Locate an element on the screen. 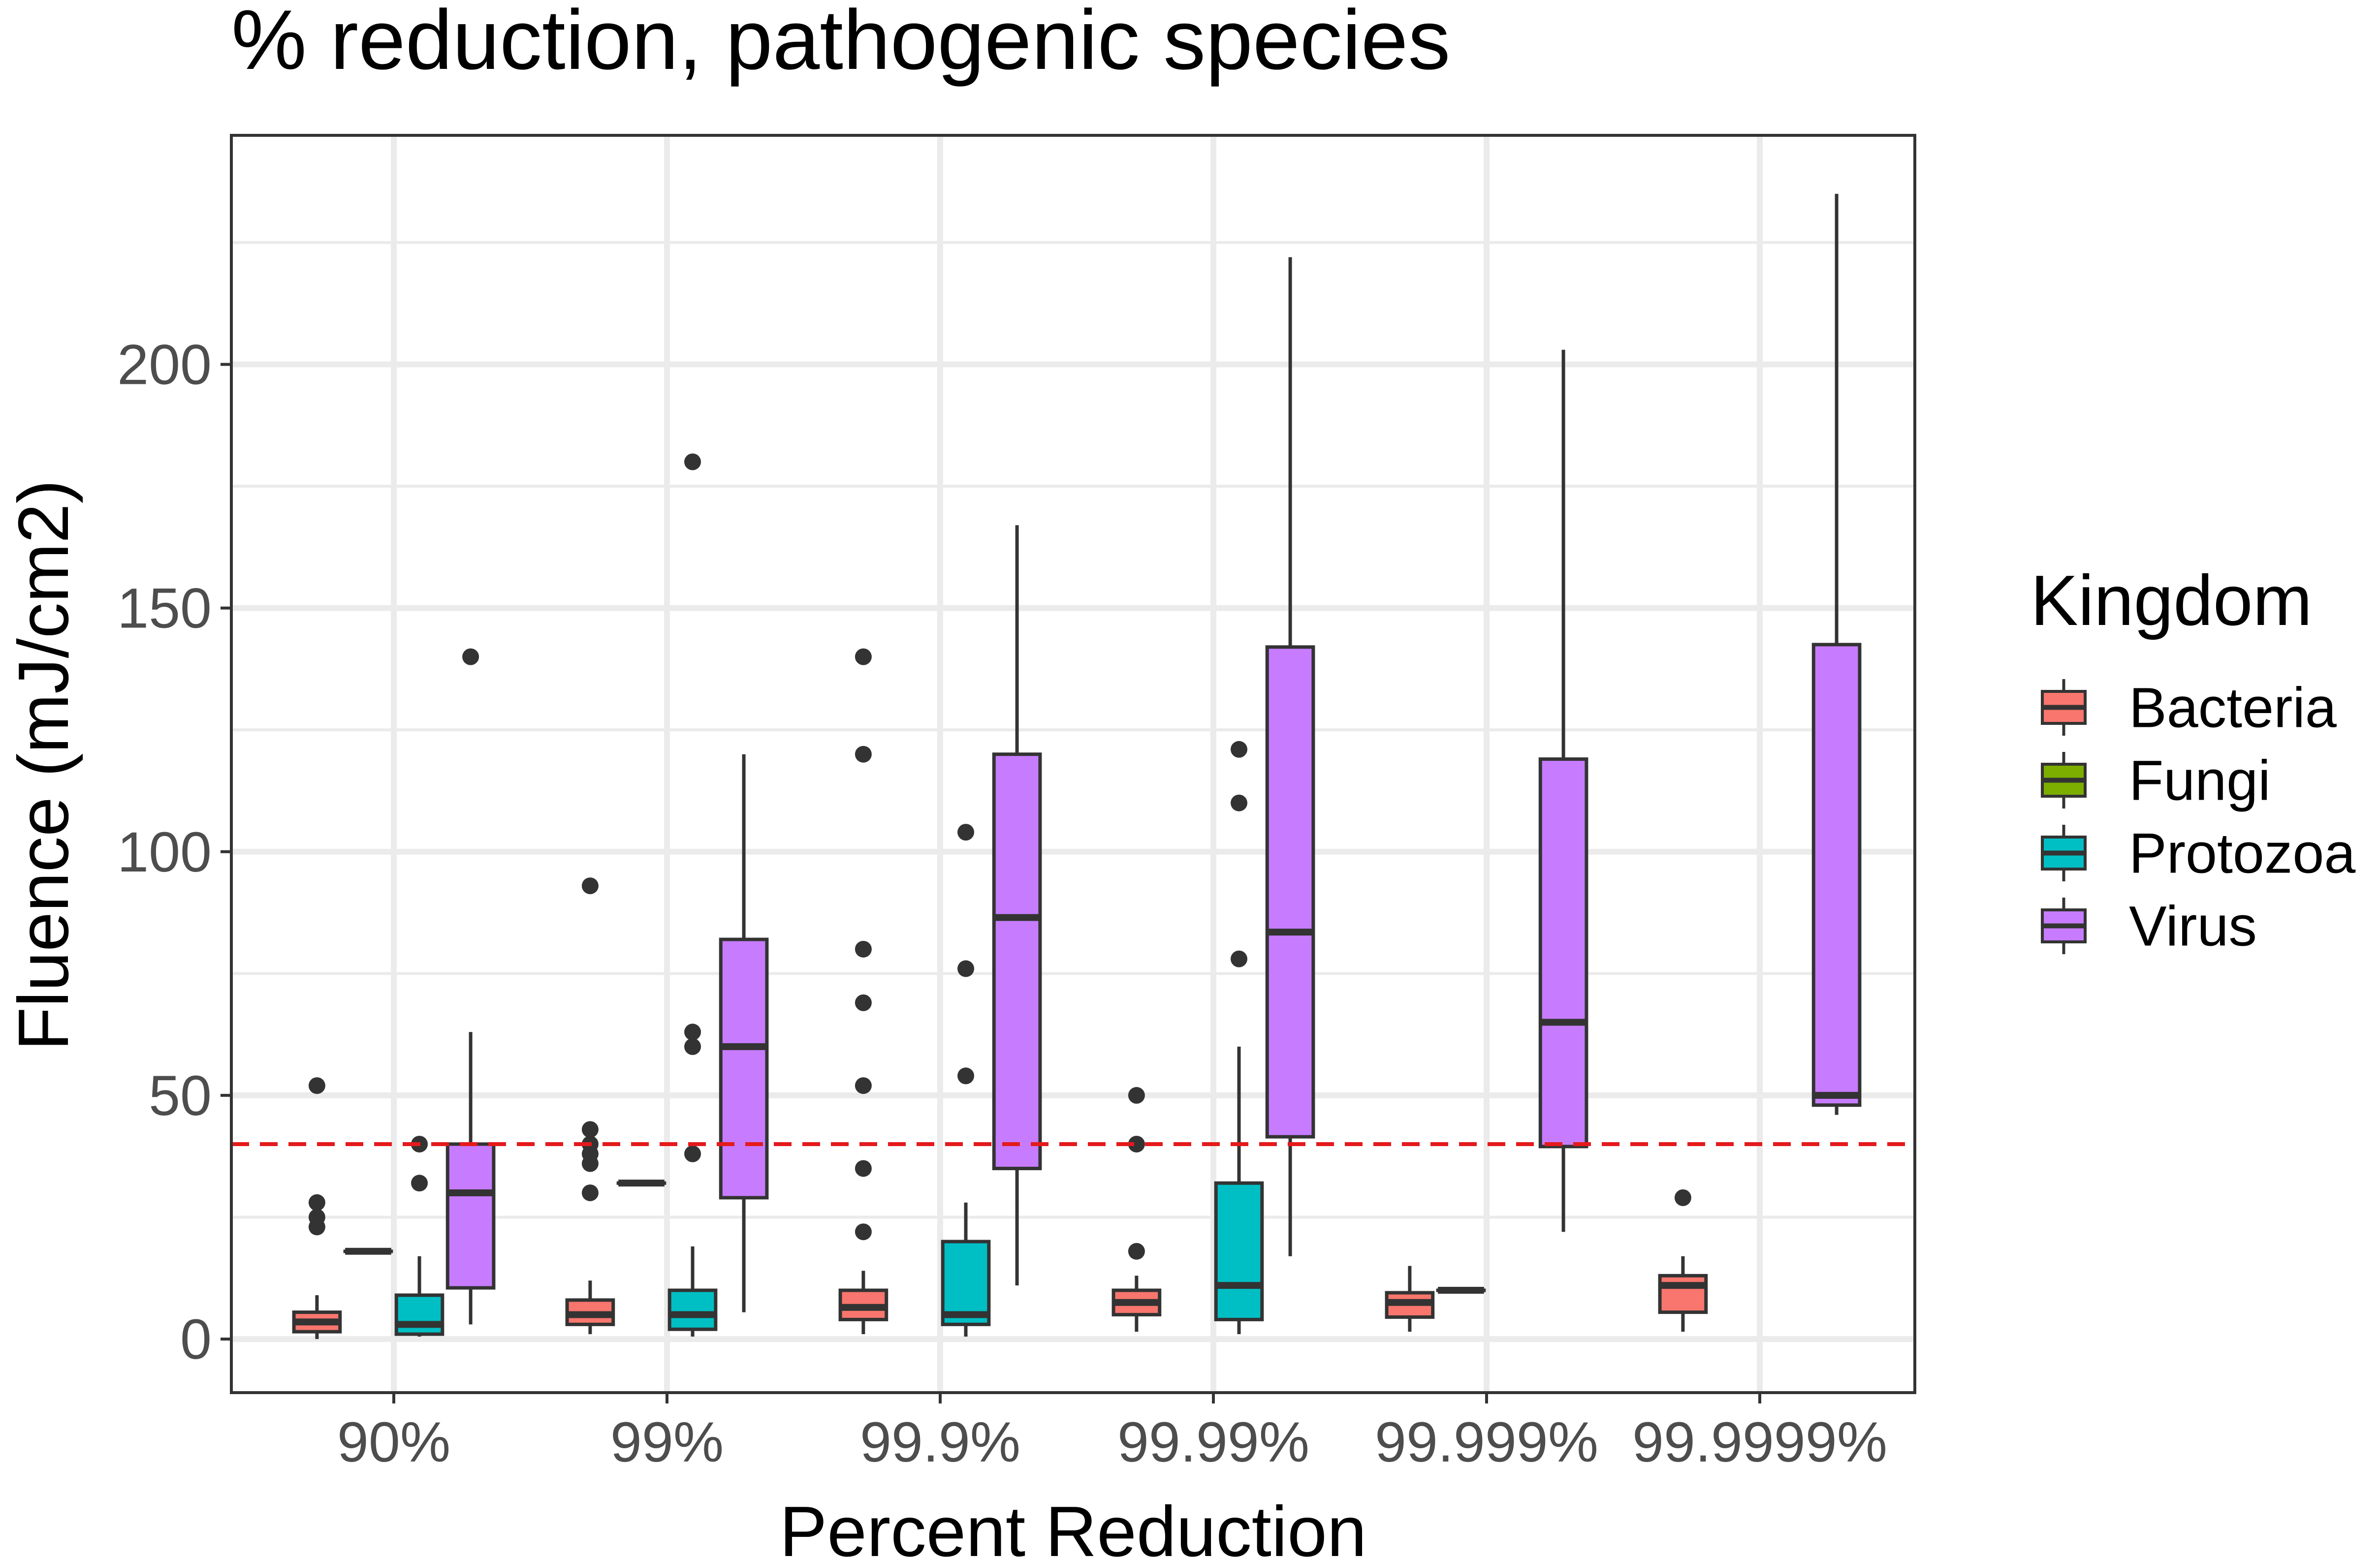 The height and width of the screenshot is (1557, 2380). box-protozoa-99.9% is located at coordinates (966, 1080).